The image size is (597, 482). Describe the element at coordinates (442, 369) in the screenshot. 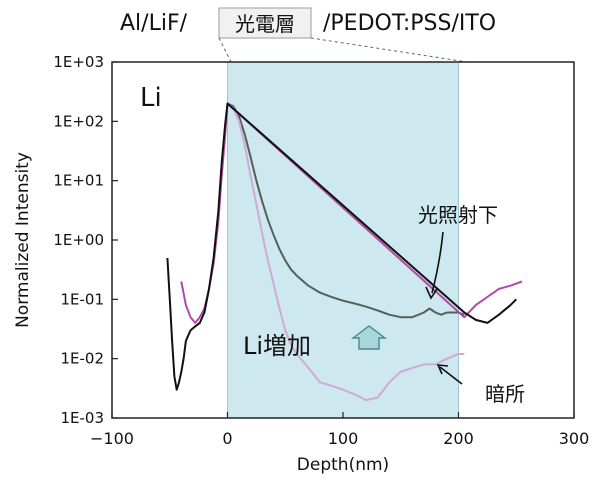

I see `dark-arrow-head` at that location.